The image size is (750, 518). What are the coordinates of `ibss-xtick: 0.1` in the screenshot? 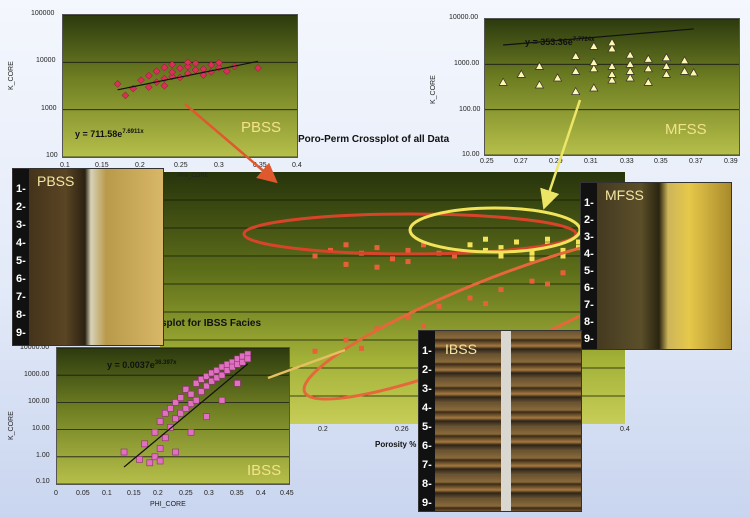 It's located at (107, 493).